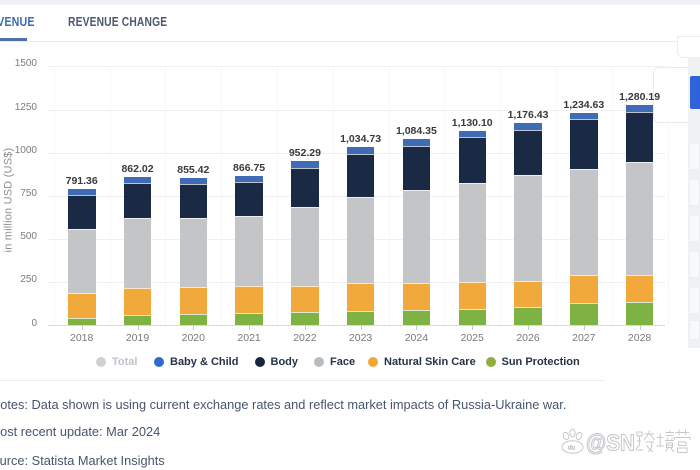  Describe the element at coordinates (610, 443) in the screenshot. I see `svg-text: @SN` at that location.